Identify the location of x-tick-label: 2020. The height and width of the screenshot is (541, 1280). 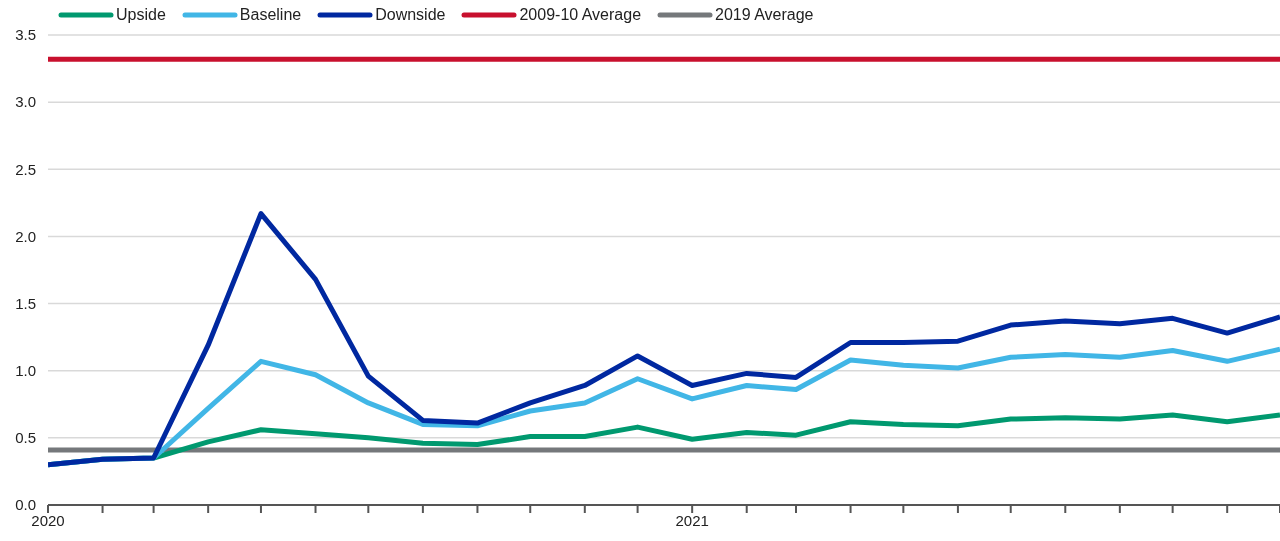
(48, 520).